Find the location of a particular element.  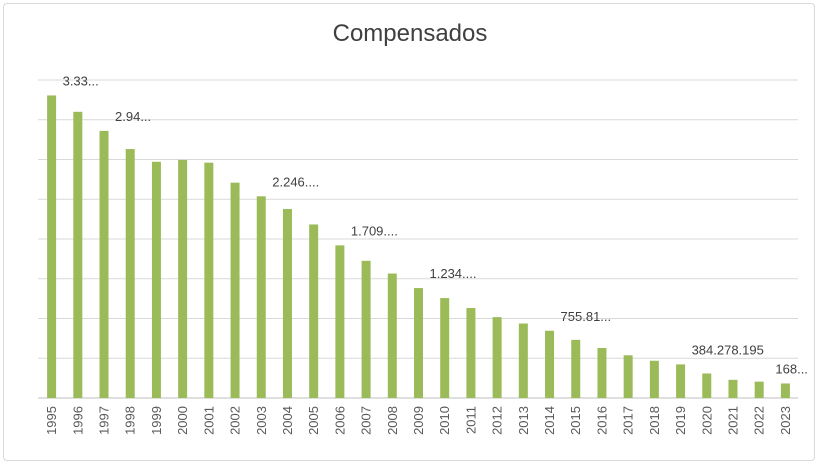

x-tick-label: 2014 is located at coordinates (549, 420).